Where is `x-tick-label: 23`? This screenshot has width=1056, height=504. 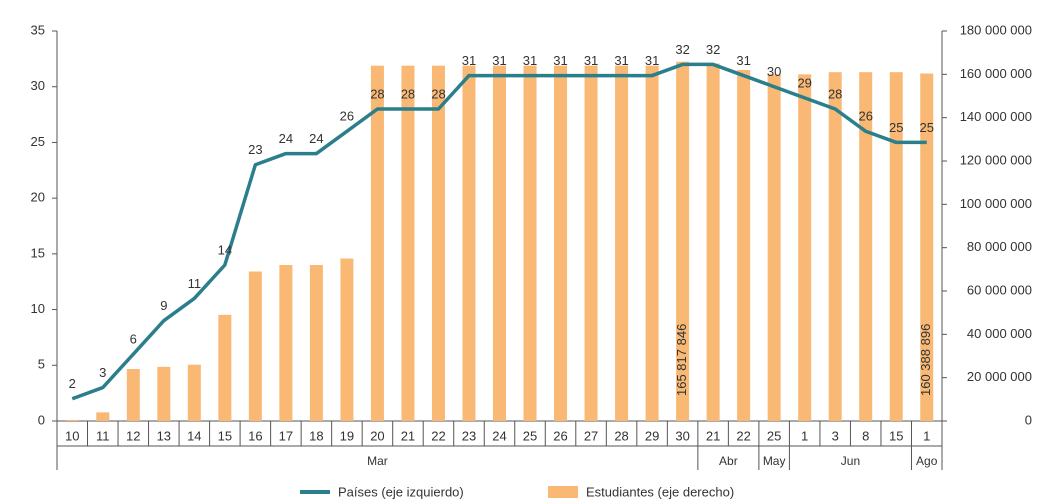
x-tick-label: 23 is located at coordinates (469, 435).